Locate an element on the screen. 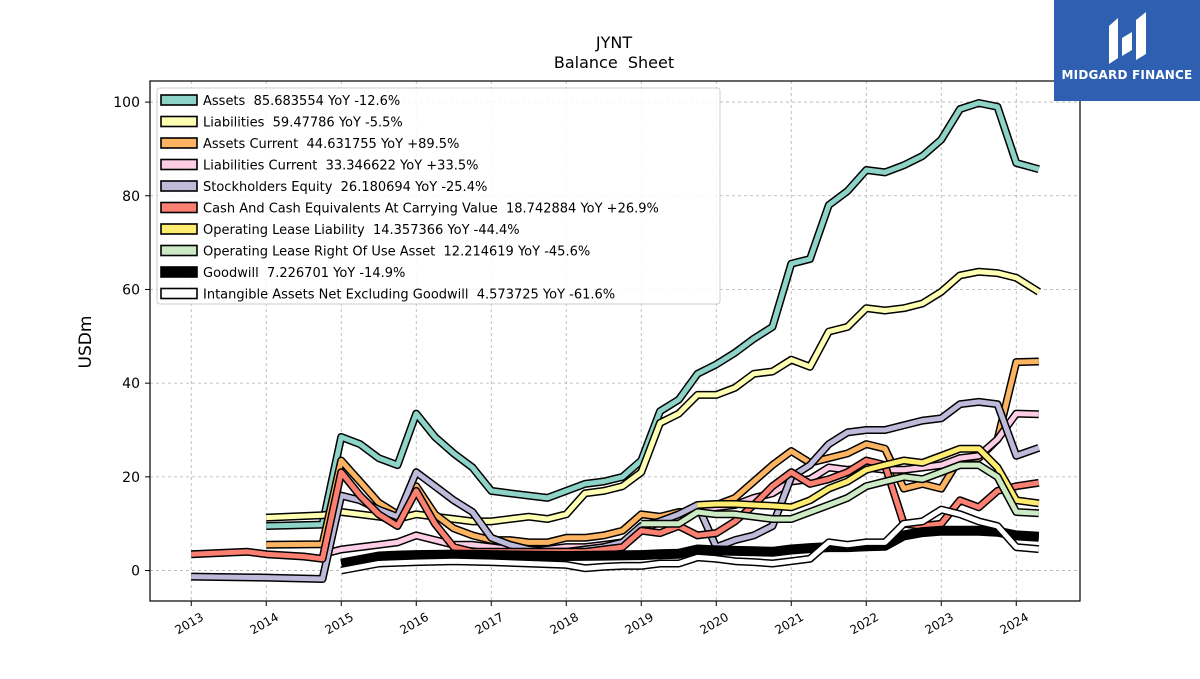 Image resolution: width=1200 pixels, height=679 pixels. legend-label: Stockholders Equity 26.180694 YoY -25.4% is located at coordinates (345, 187).